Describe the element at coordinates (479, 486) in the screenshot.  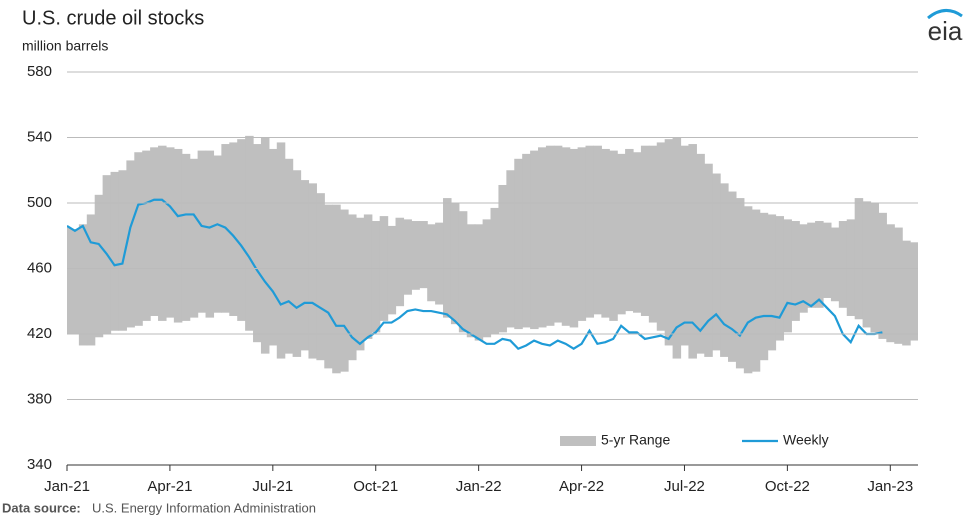
I see `x-tick-label: Jan-22` at that location.